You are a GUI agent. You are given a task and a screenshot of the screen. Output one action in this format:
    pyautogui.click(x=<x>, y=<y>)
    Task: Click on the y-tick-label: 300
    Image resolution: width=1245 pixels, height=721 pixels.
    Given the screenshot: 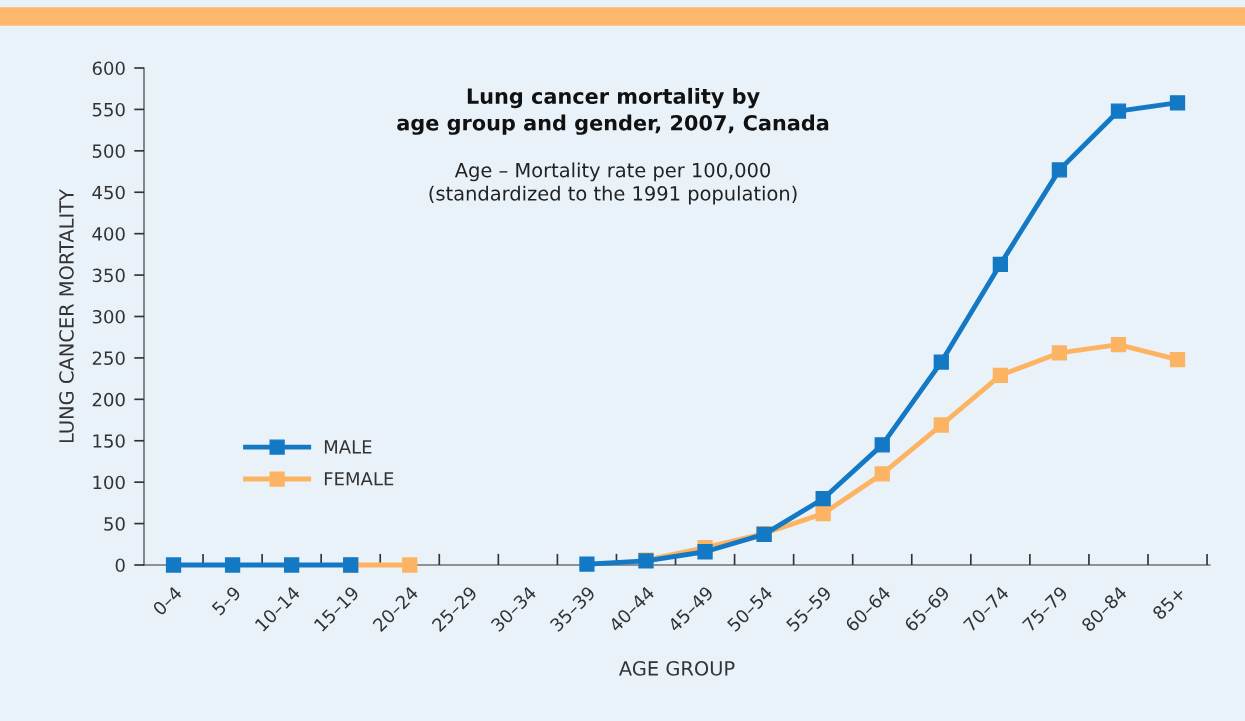 What is the action you would take?
    pyautogui.click(x=108, y=316)
    